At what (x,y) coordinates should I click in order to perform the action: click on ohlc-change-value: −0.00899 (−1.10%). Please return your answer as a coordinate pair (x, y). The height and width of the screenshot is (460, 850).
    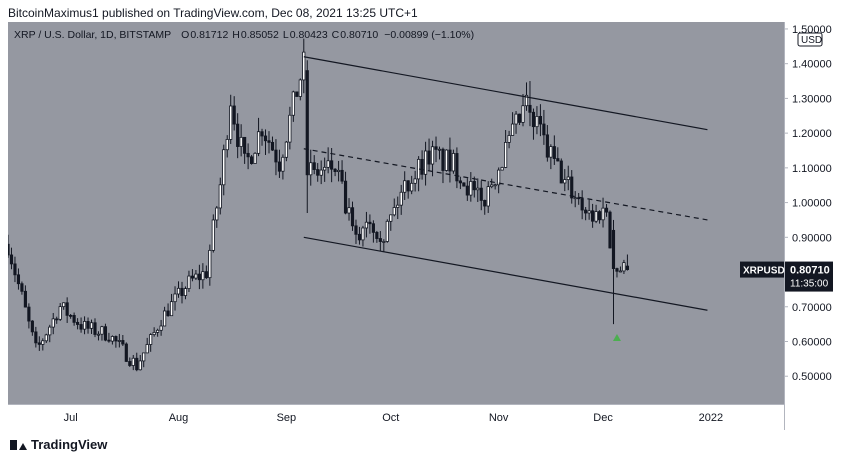
    Looking at the image, I should click on (429, 35).